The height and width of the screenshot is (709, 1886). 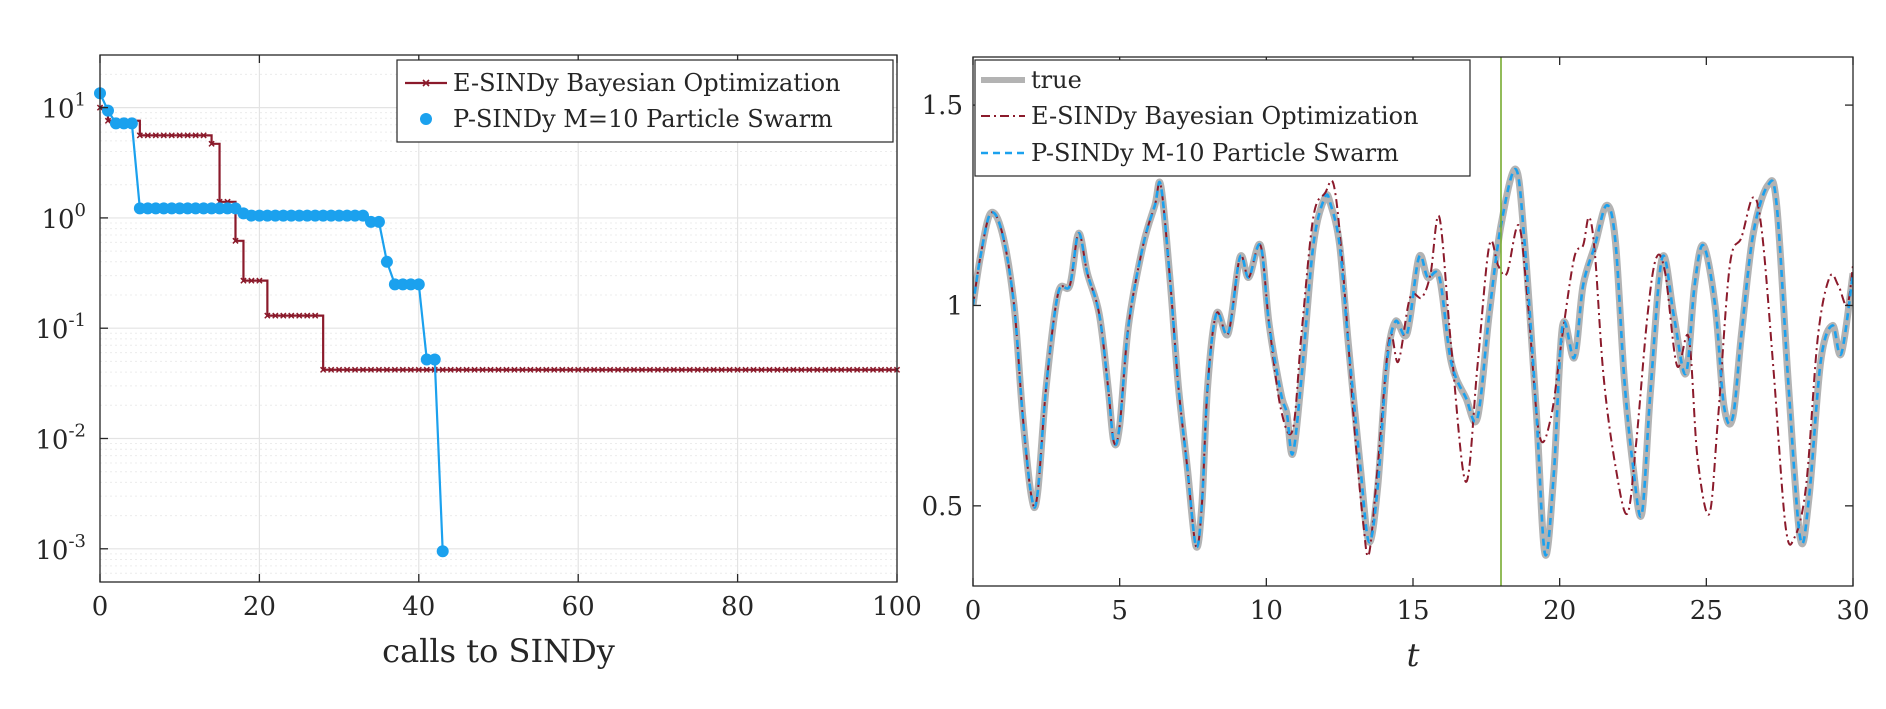 I want to click on legend-marker-esindy, so click(x=426, y=83).